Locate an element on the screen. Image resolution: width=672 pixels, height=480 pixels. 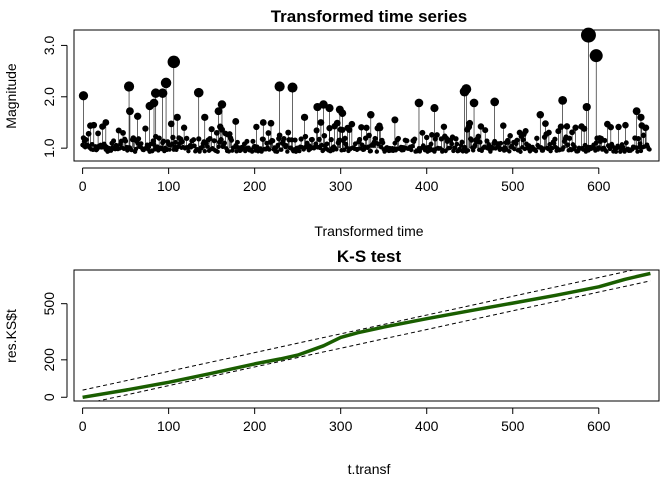
x-tick-label: 400 is located at coordinates (427, 186).